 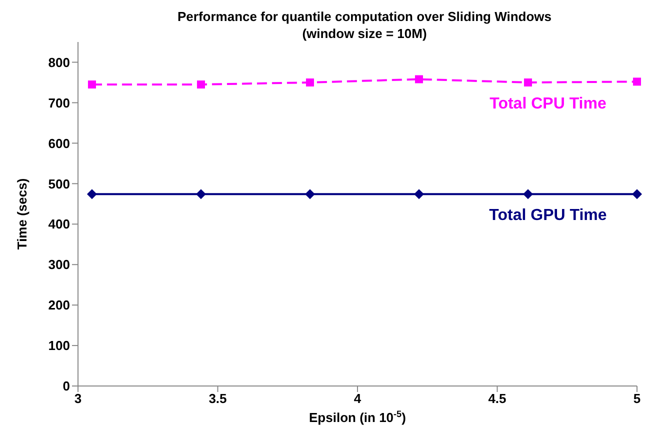 I want to click on y-tick-label: 500, so click(x=59, y=184).